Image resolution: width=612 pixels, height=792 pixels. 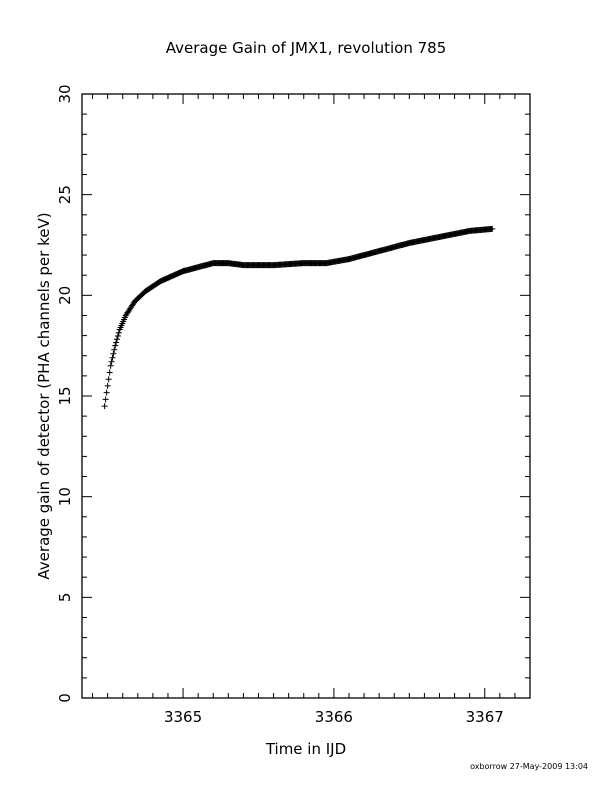 What do you see at coordinates (183, 717) in the screenshot?
I see `x-tick-label: 3365` at bounding box center [183, 717].